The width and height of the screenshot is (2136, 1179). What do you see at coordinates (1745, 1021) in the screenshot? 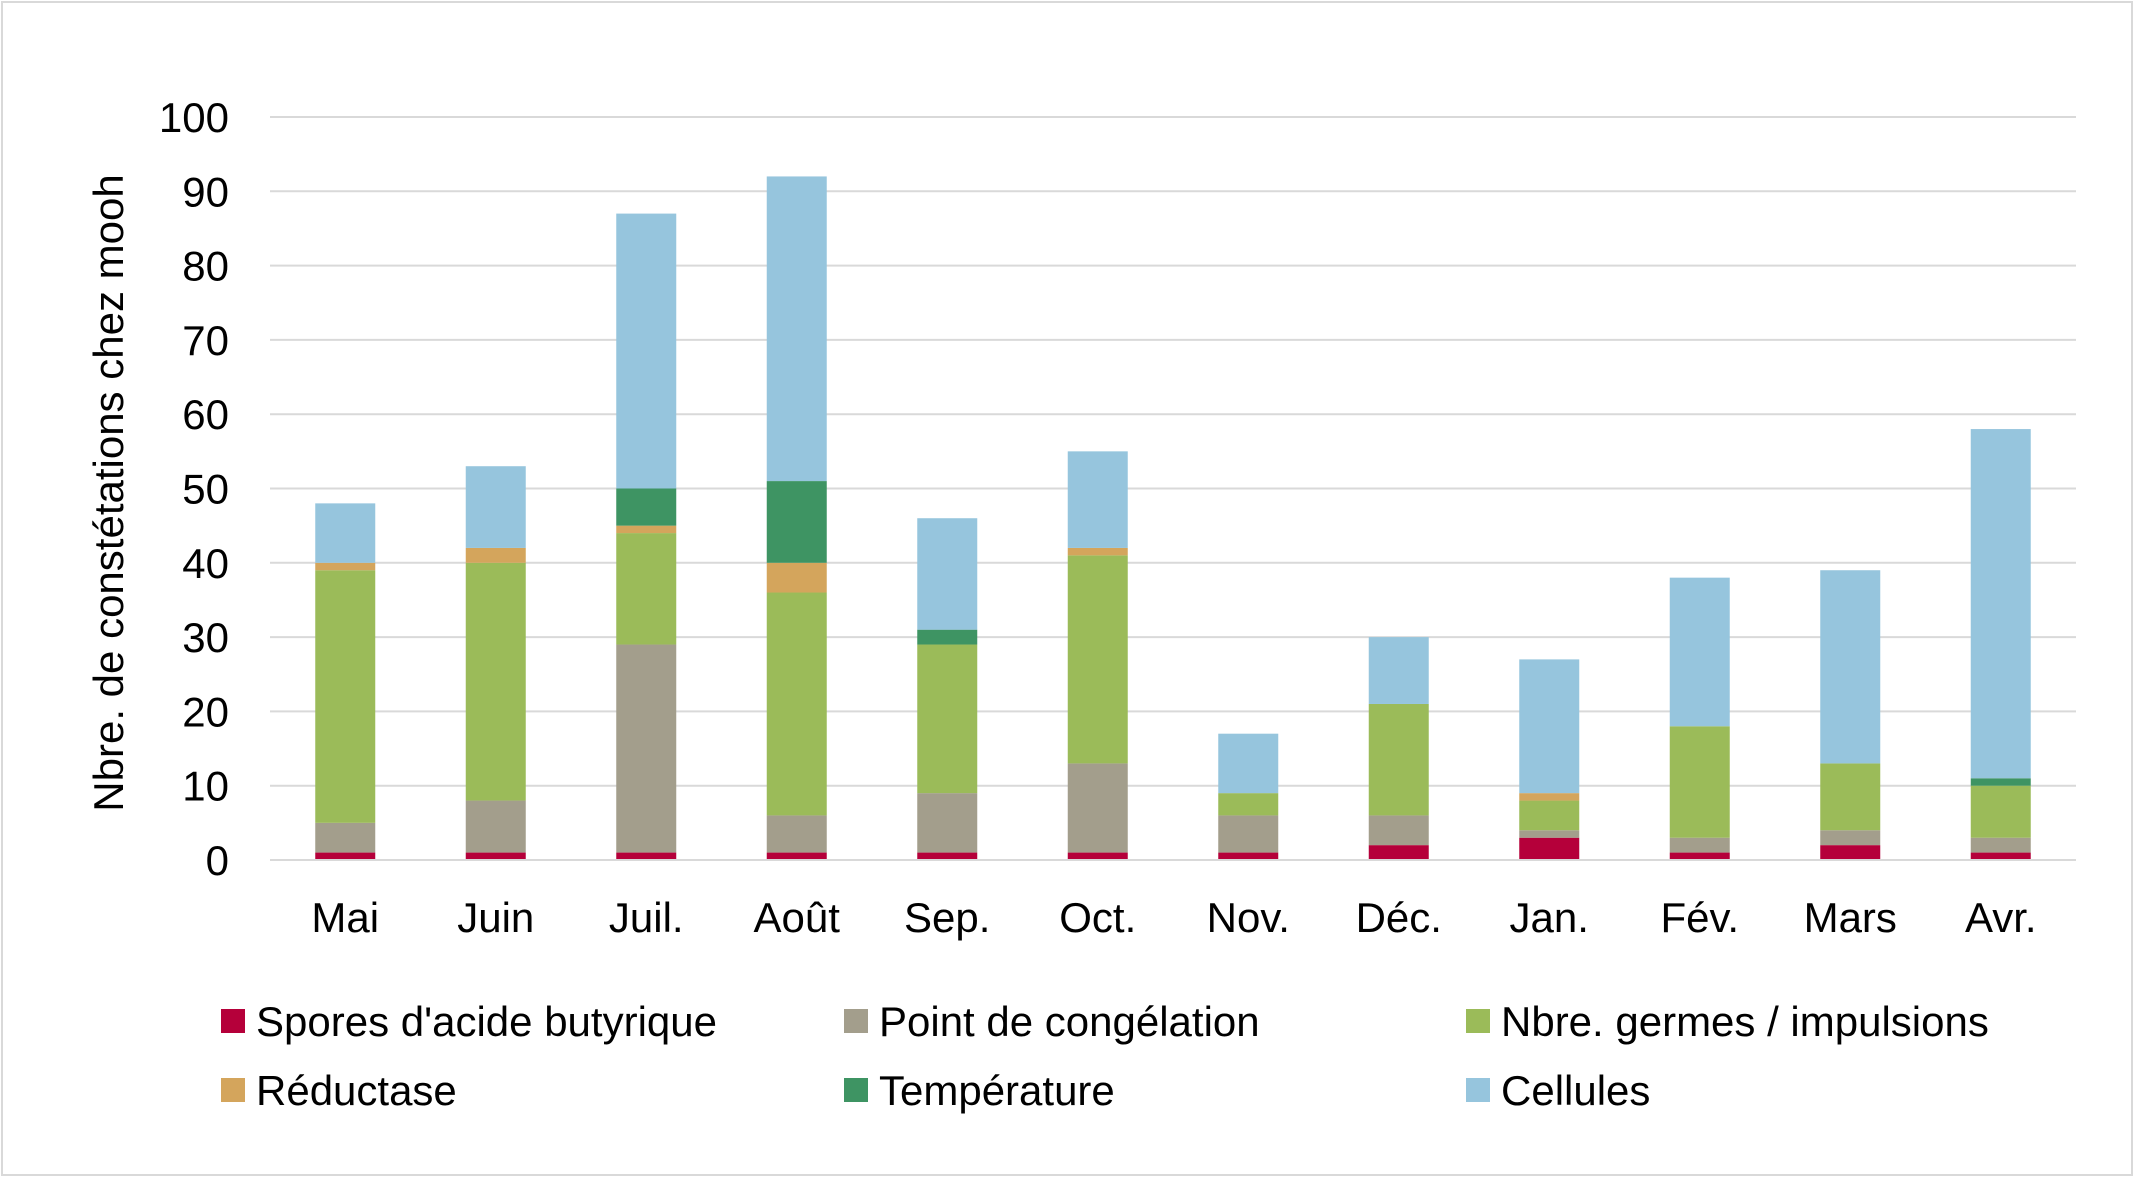
I see `legend-label: Nbre. germes / impulsions` at bounding box center [1745, 1021].